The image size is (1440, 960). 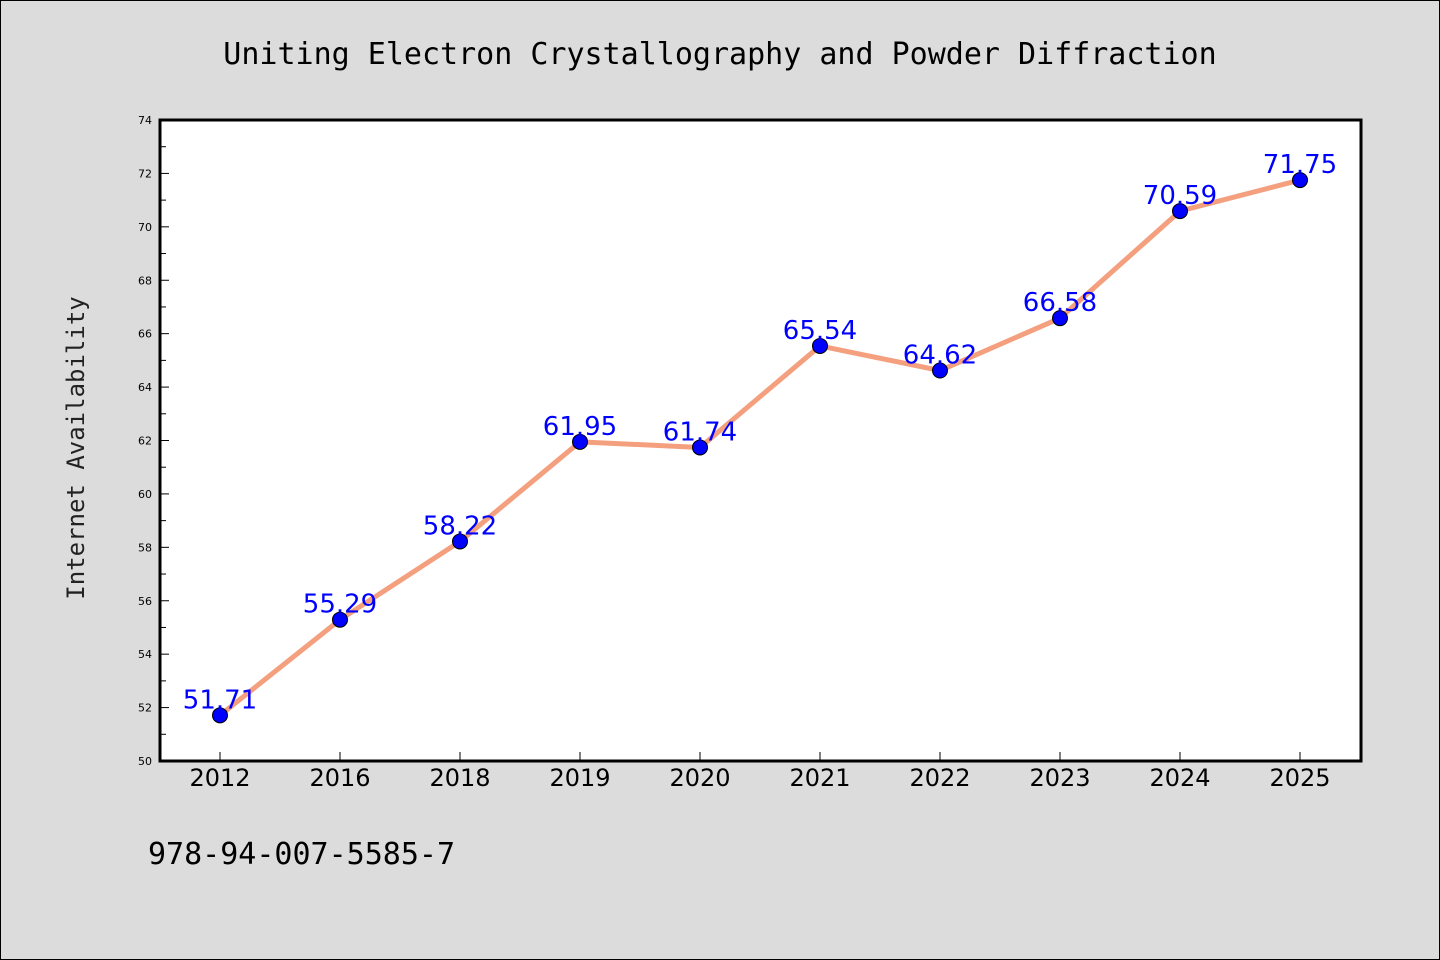 I want to click on data-label: 66.58, so click(x=1060, y=303).